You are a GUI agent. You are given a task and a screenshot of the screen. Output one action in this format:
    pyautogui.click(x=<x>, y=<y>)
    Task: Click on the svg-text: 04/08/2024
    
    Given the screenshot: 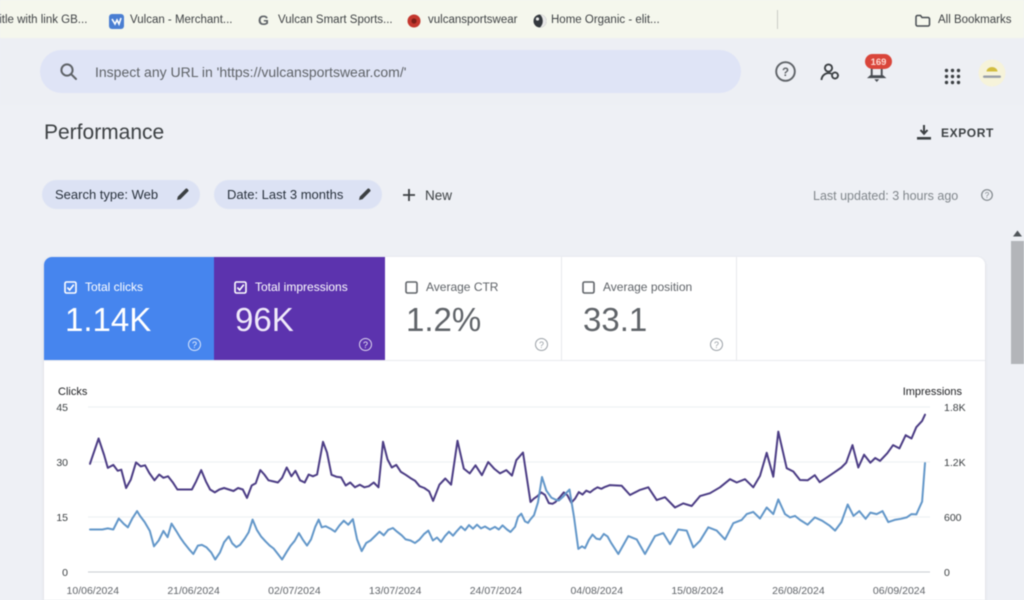 What is the action you would take?
    pyautogui.click(x=597, y=591)
    